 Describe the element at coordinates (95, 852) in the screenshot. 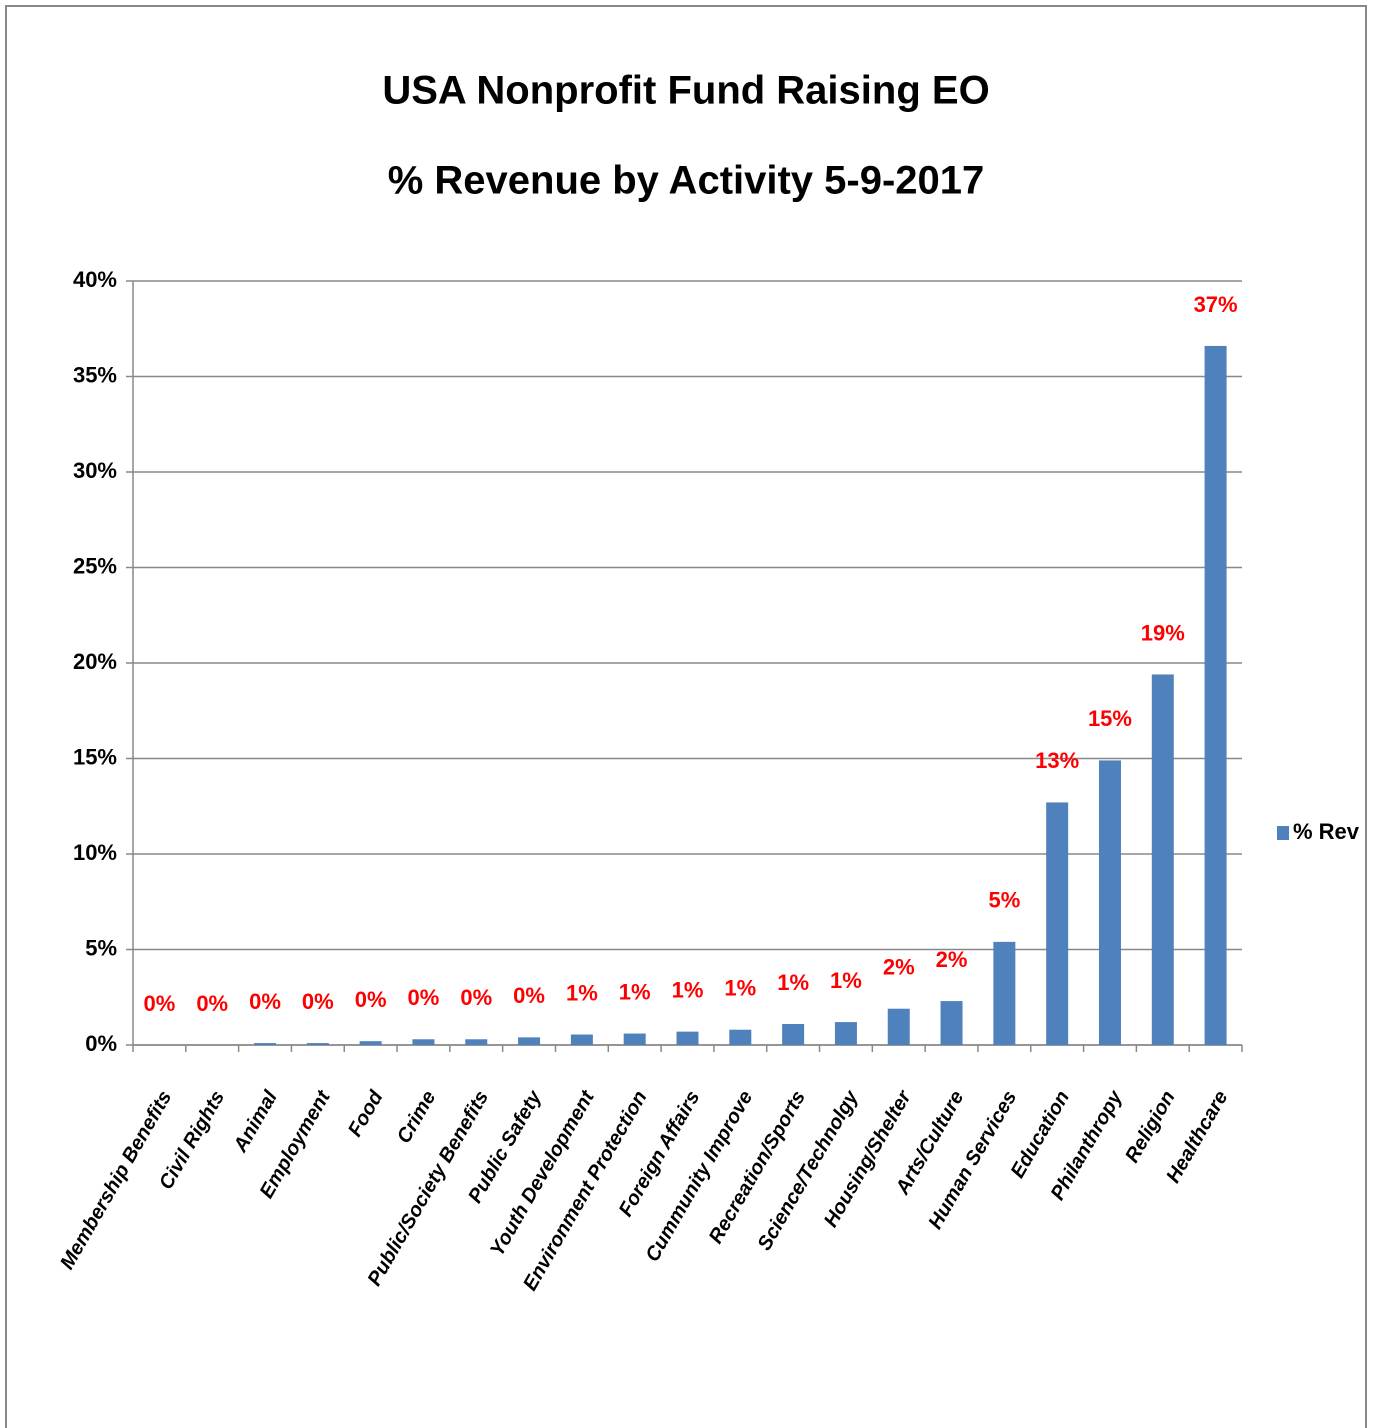

I see `y-tick-label: 10%` at that location.